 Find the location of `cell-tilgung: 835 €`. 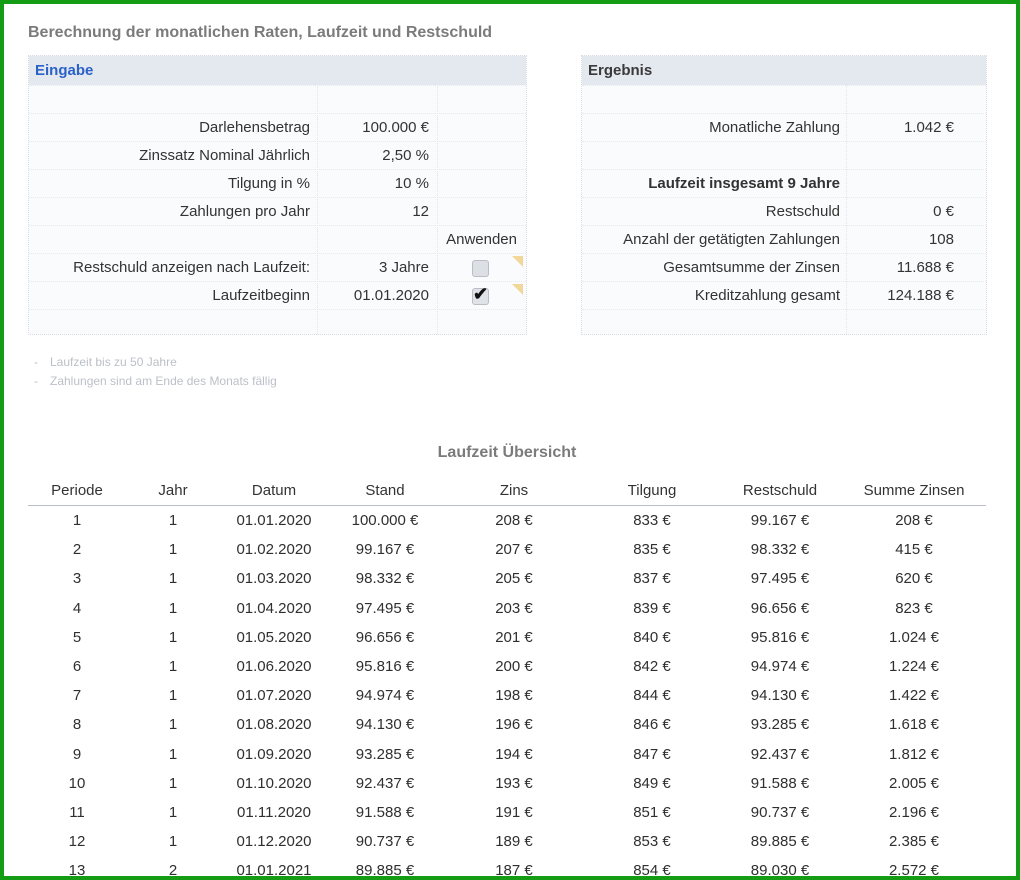

cell-tilgung: 835 € is located at coordinates (652, 550).